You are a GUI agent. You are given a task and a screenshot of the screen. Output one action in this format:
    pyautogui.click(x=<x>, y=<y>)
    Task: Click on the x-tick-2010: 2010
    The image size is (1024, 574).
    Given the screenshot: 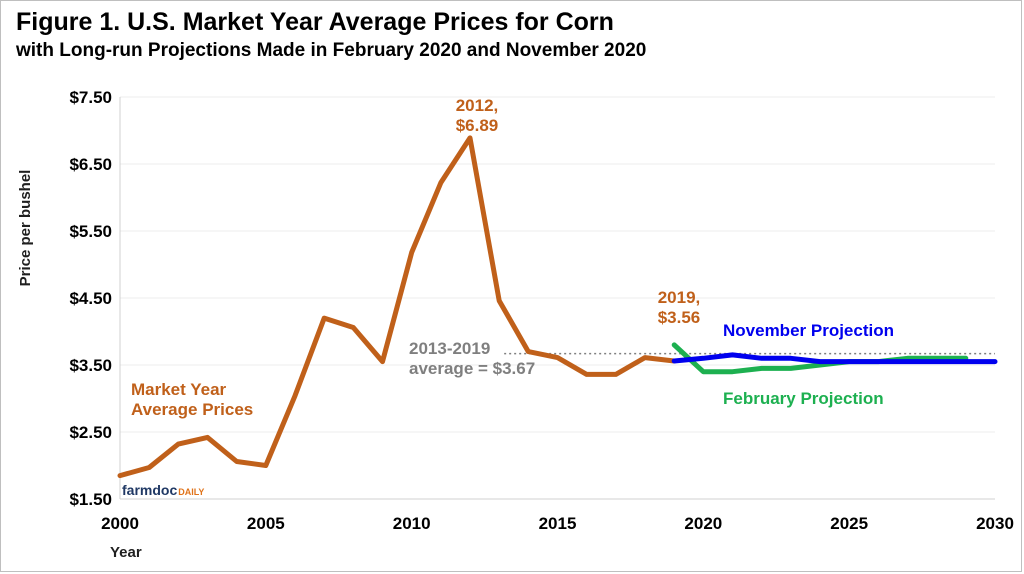 What is the action you would take?
    pyautogui.click(x=412, y=523)
    